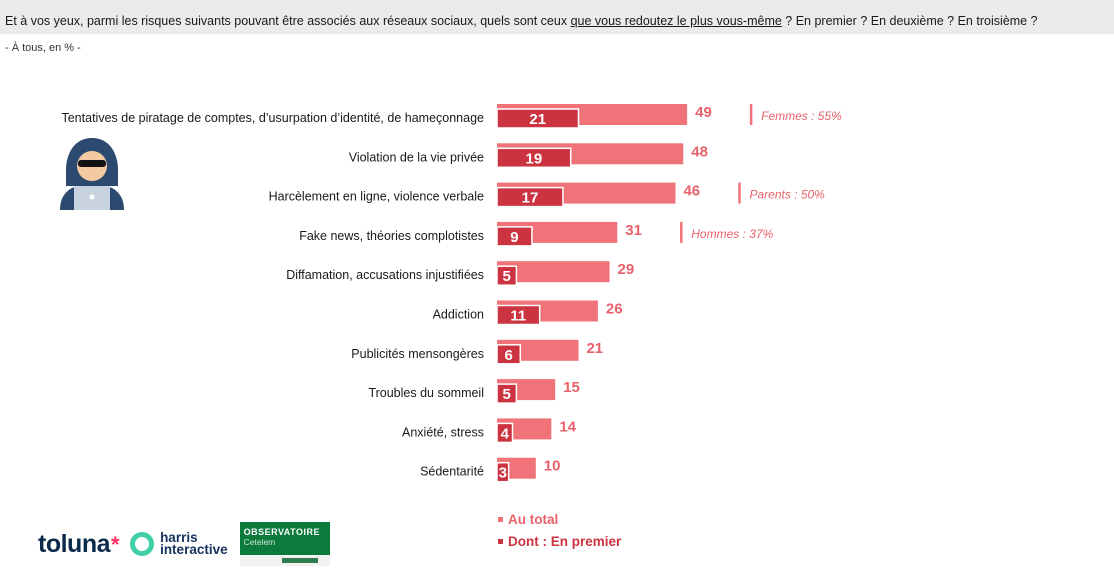 The width and height of the screenshot is (1114, 572). What do you see at coordinates (43, 48) in the screenshot?
I see `base-label: - À tous, en % -` at bounding box center [43, 48].